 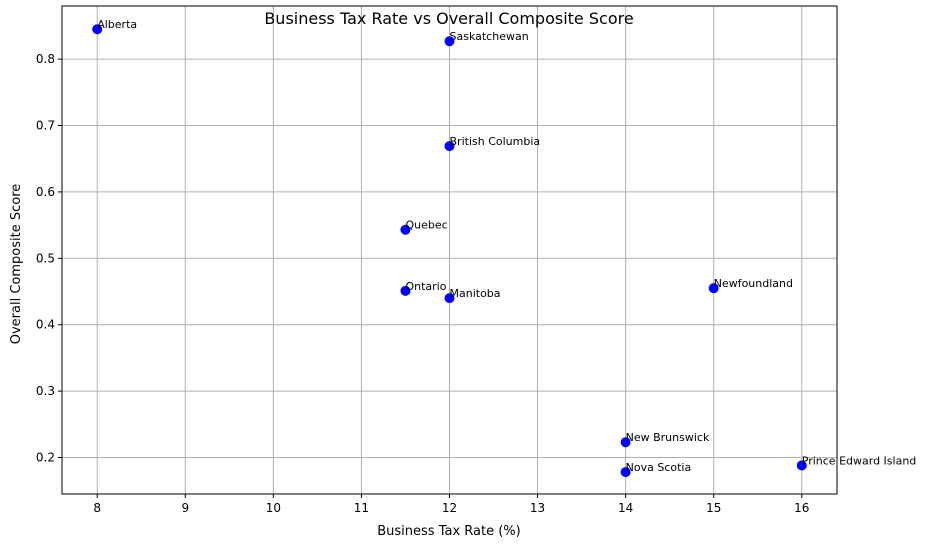 I want to click on x-tick-label: 10, so click(x=273, y=508).